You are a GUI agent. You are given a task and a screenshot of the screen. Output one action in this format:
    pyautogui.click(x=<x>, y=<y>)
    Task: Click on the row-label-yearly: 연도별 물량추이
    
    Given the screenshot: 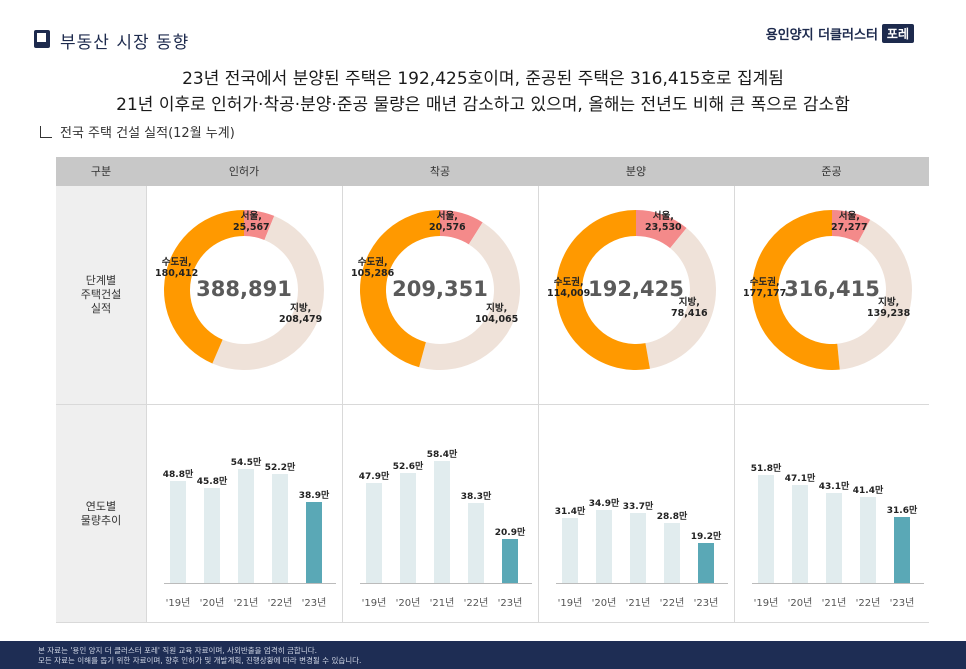 What is the action you would take?
    pyautogui.click(x=101, y=514)
    